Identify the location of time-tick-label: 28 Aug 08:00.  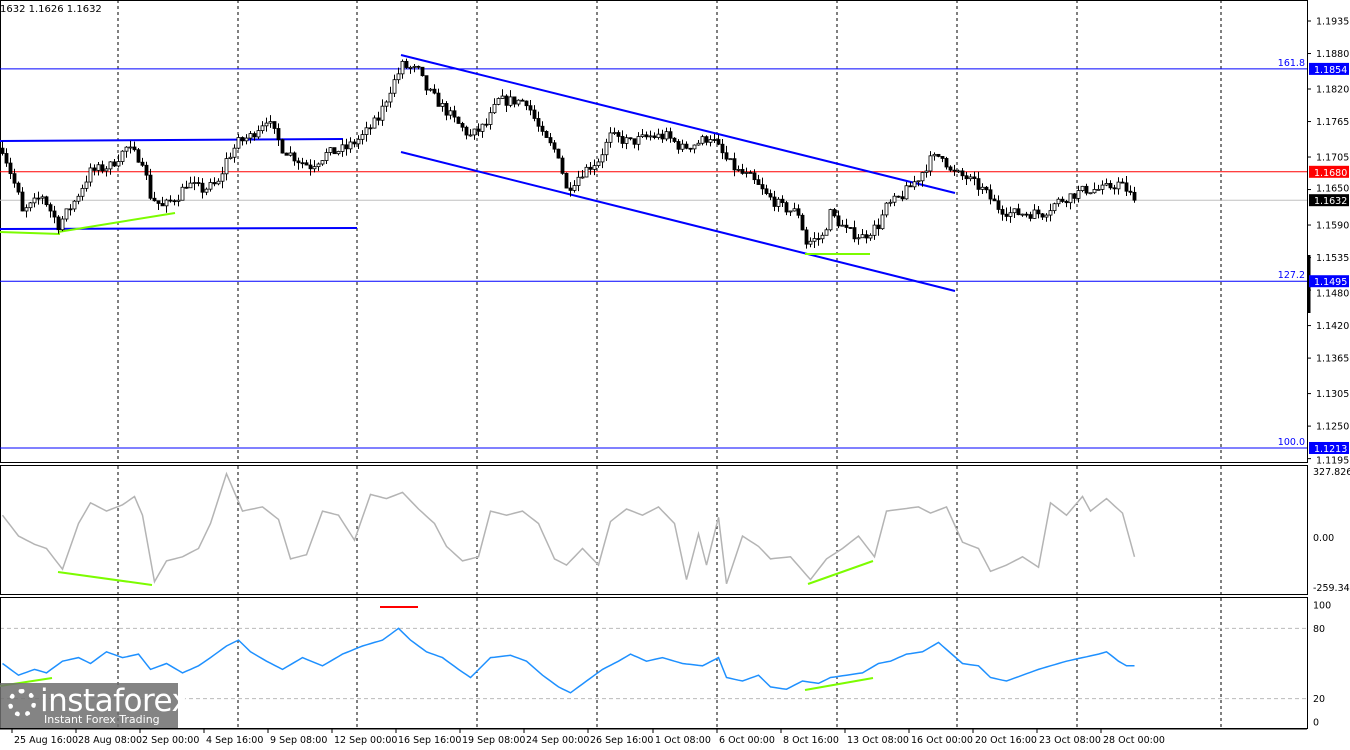
(110, 740).